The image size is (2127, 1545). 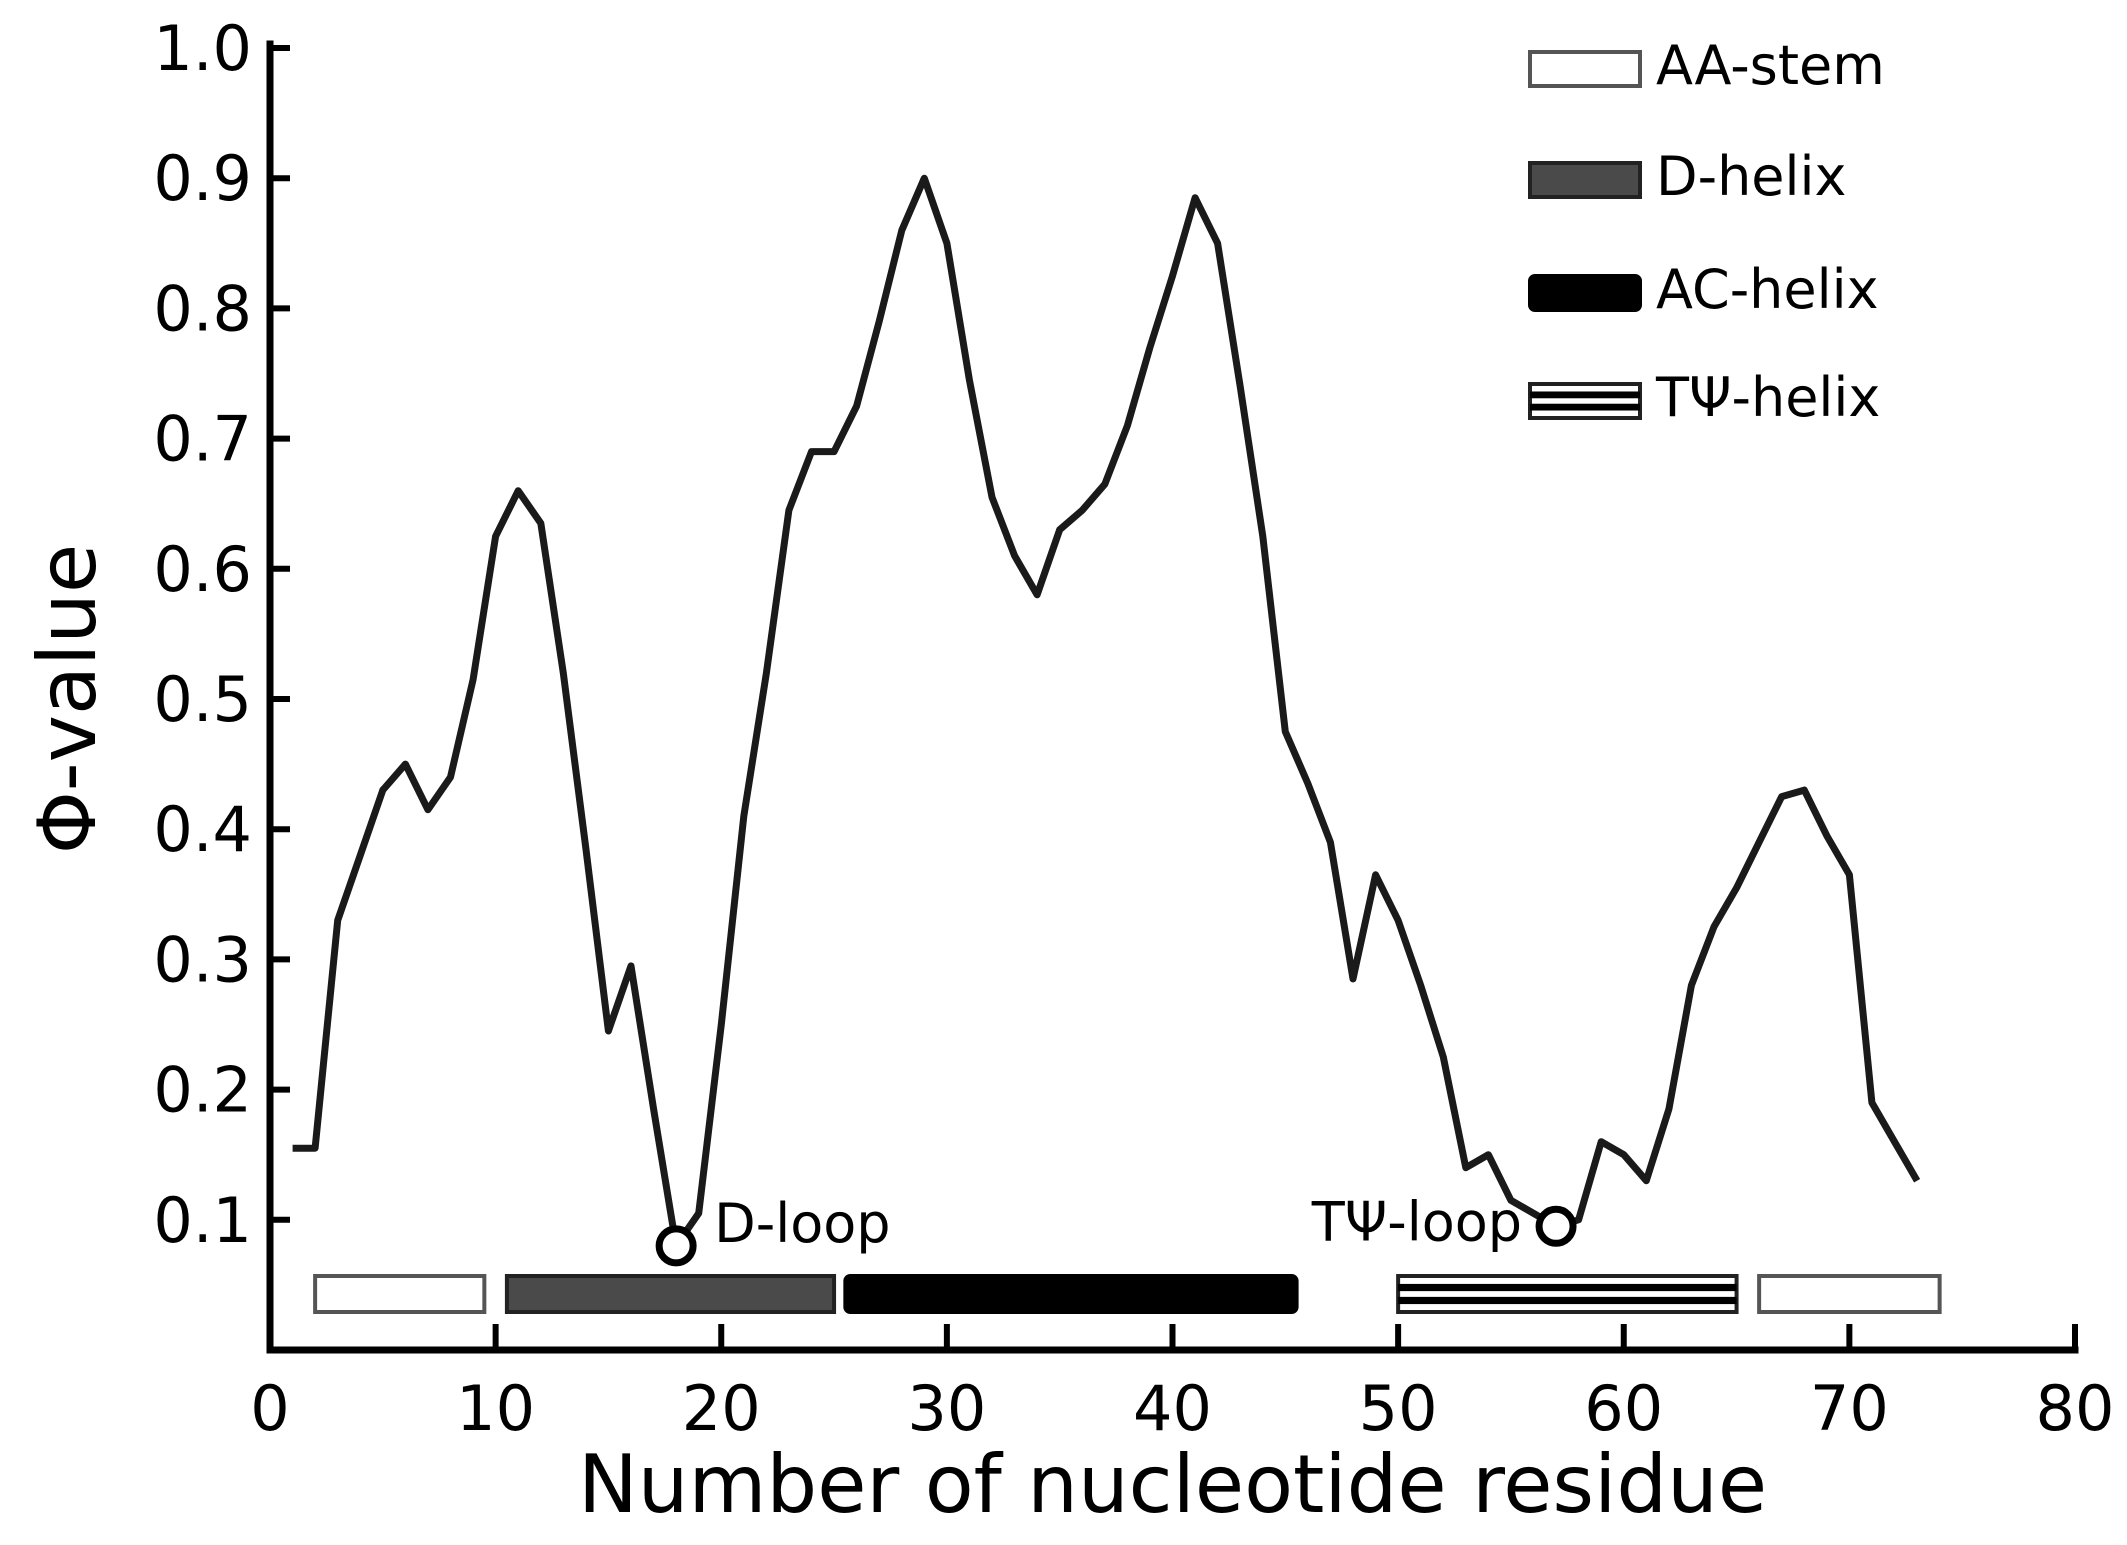 What do you see at coordinates (1751, 176) in the screenshot?
I see `legend-label: D-helix` at bounding box center [1751, 176].